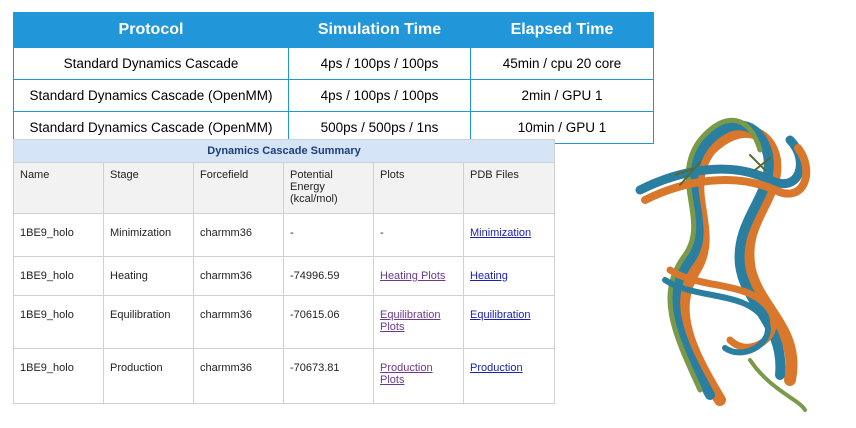  I want to click on cell: Heating Plots, so click(418, 276).